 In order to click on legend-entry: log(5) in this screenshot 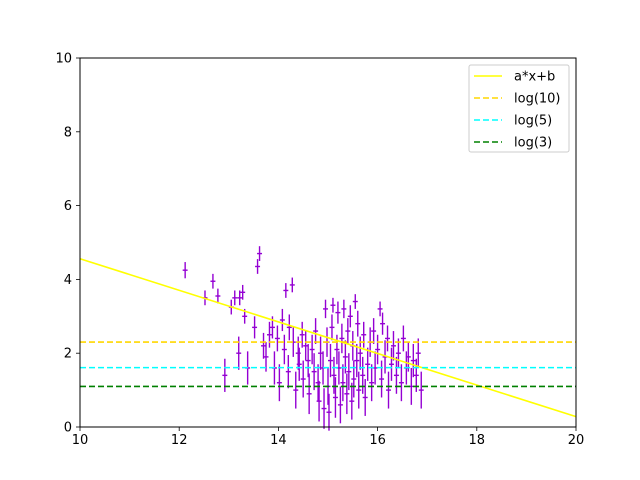, I will do `click(513, 121)`.